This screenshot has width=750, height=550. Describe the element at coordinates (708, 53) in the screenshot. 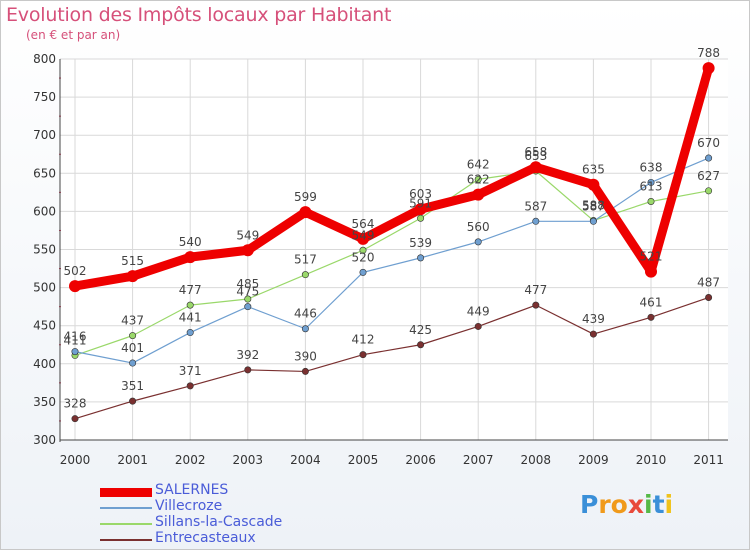

I see `data-label: 788` at that location.